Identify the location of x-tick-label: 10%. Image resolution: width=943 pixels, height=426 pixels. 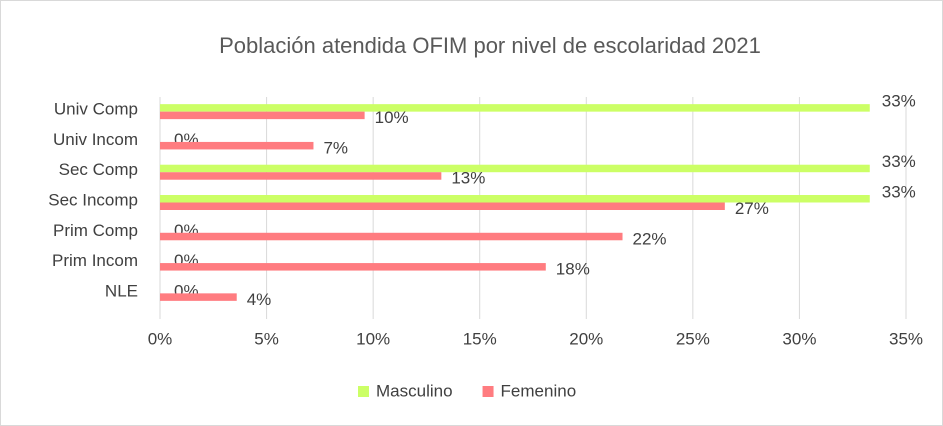
(373, 338).